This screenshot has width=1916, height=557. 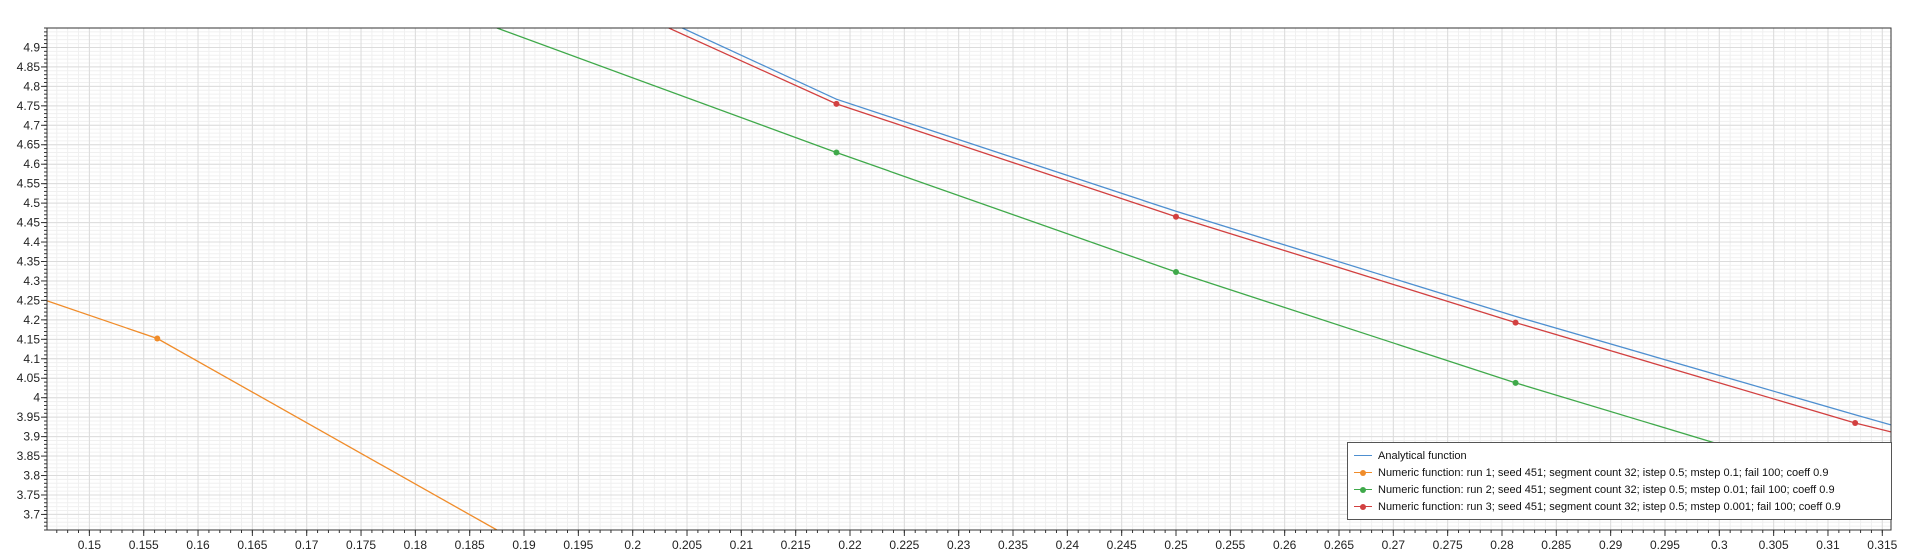 I want to click on x-tick-label: 0.3, so click(x=1719, y=545).